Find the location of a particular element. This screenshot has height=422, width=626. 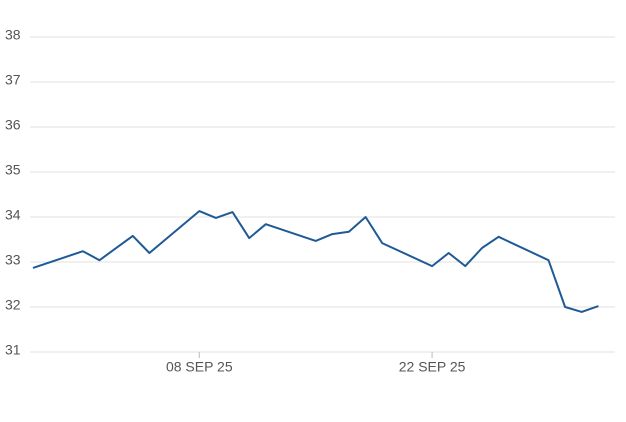

y-tick-label: 32 is located at coordinates (13, 305).